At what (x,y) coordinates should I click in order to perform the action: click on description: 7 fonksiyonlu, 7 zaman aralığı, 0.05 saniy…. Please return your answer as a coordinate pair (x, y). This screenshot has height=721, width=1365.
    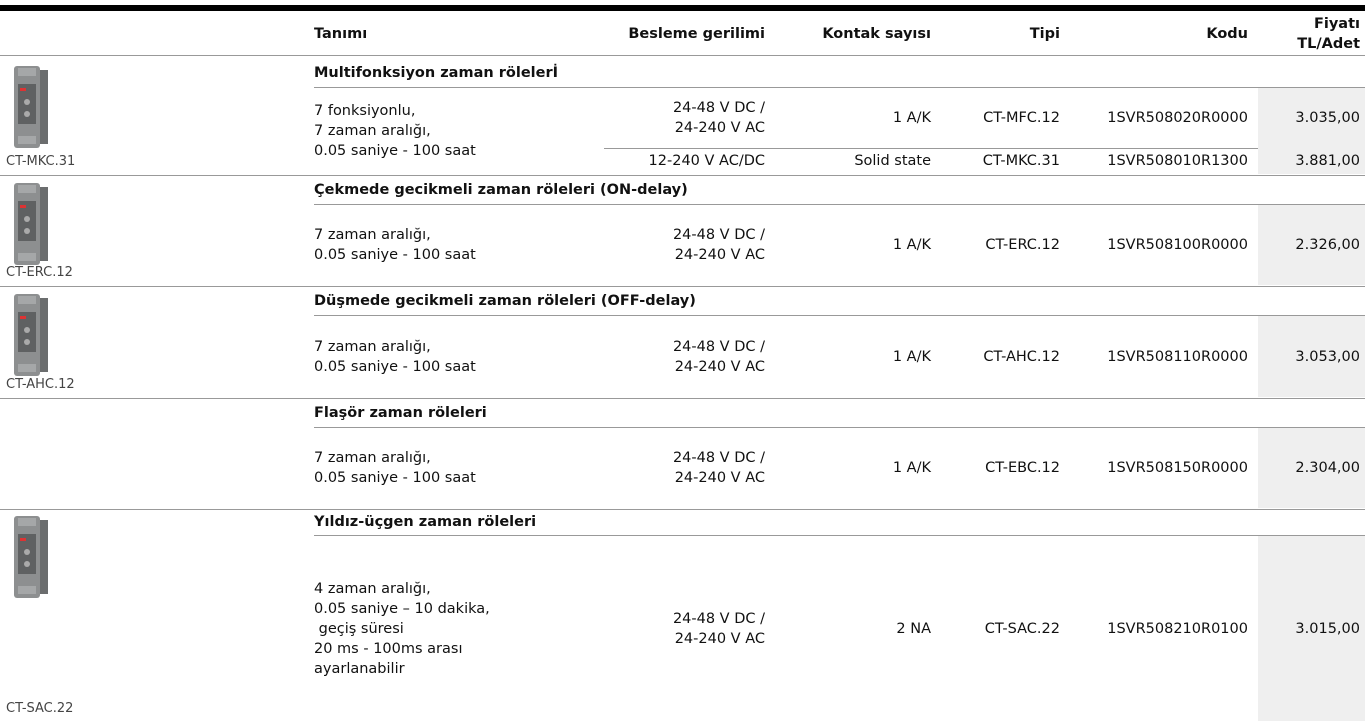
    Looking at the image, I should click on (395, 131).